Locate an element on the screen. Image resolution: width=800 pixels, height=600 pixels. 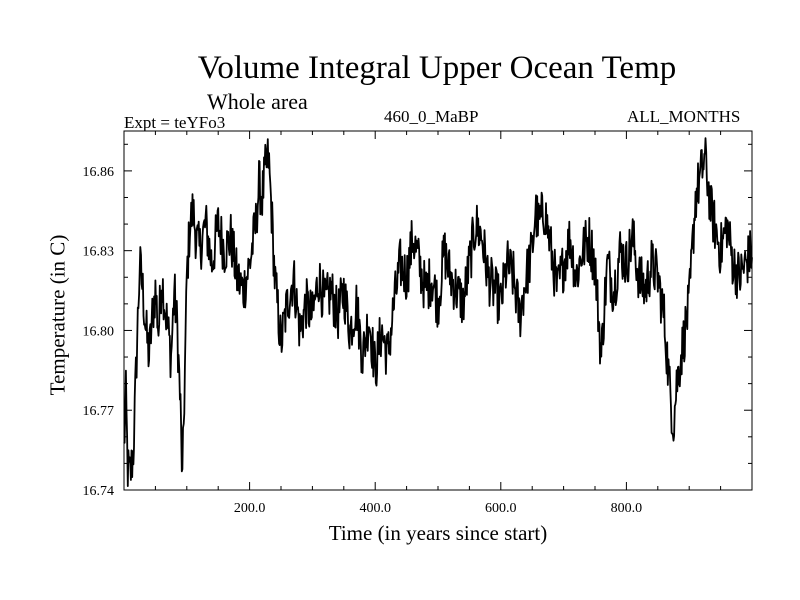
months-label: ALL_MONTHS is located at coordinates (684, 116).